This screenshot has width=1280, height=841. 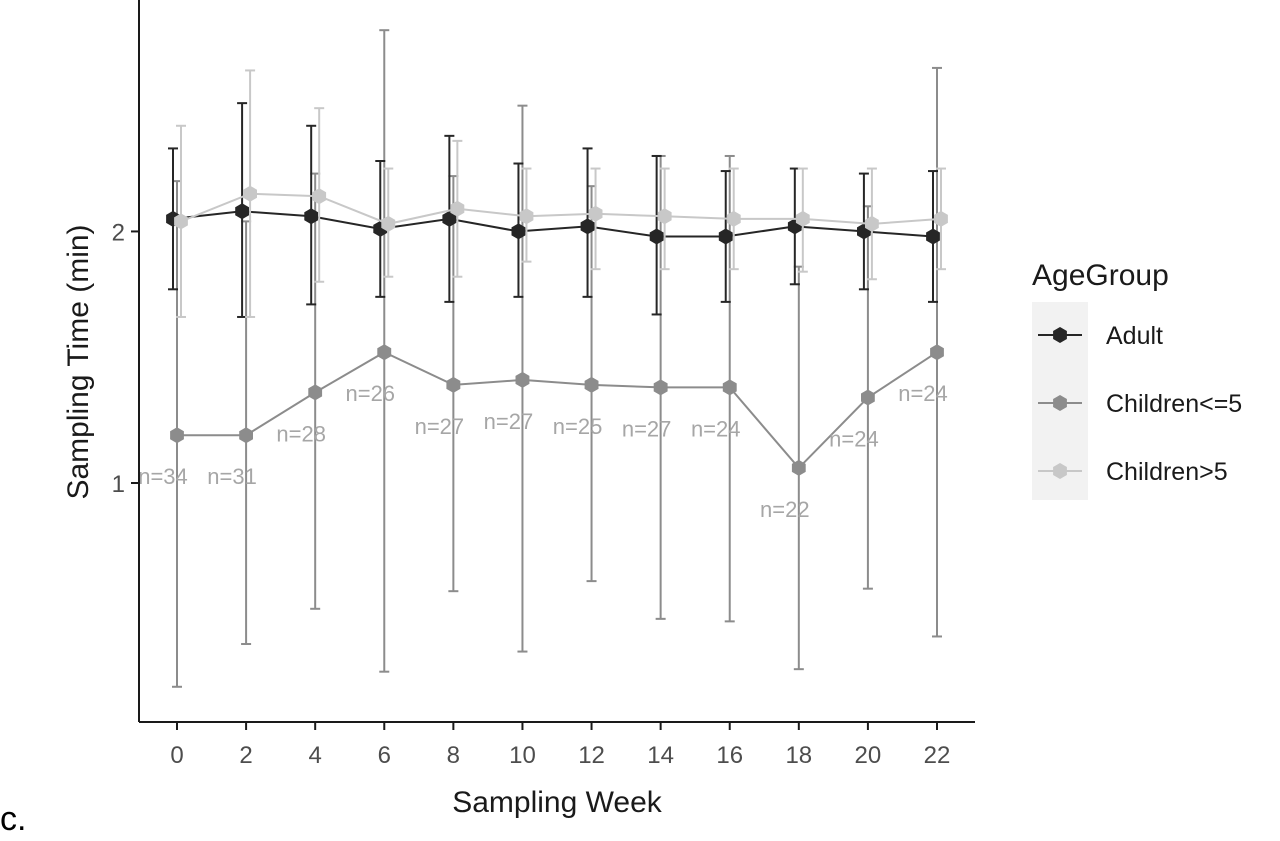 What do you see at coordinates (245, 755) in the screenshot?
I see `x-tick-label: 2` at bounding box center [245, 755].